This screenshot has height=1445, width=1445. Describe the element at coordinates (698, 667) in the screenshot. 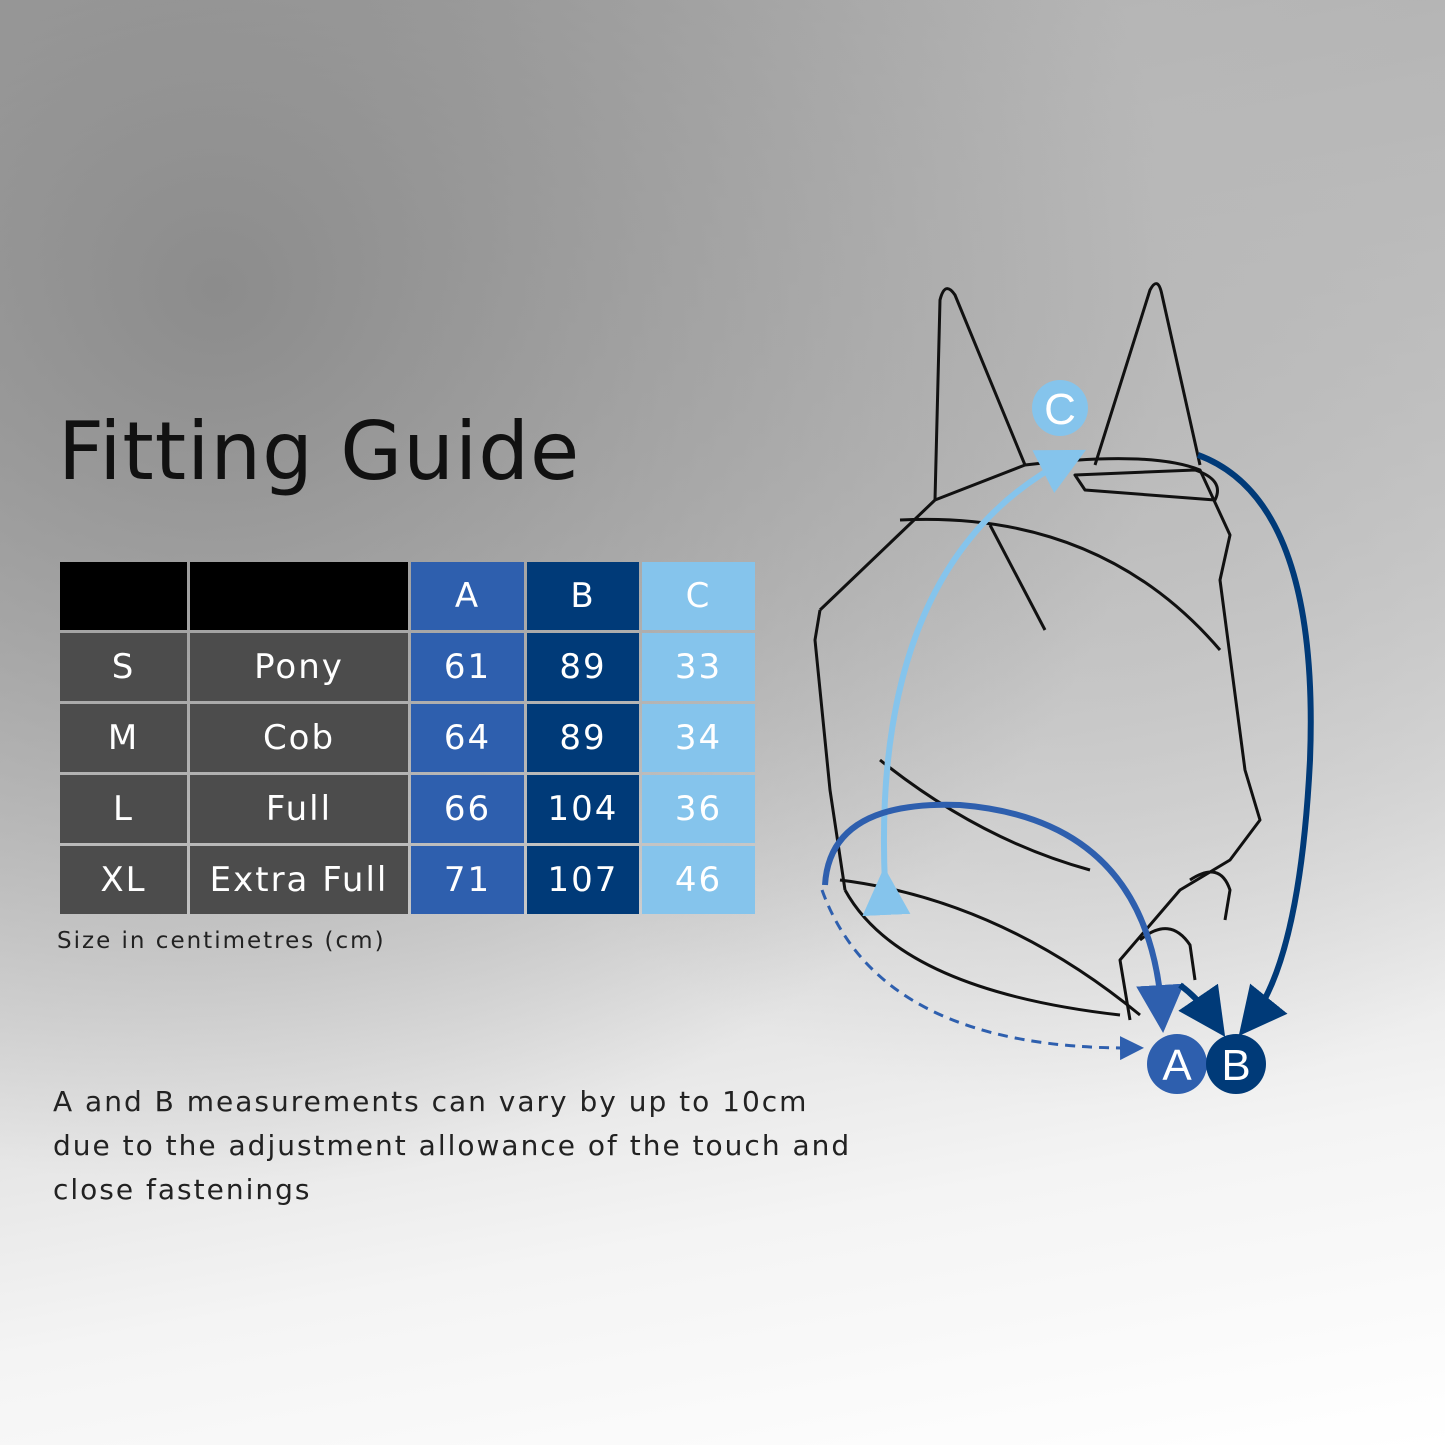

I see `c-cell: 33` at that location.